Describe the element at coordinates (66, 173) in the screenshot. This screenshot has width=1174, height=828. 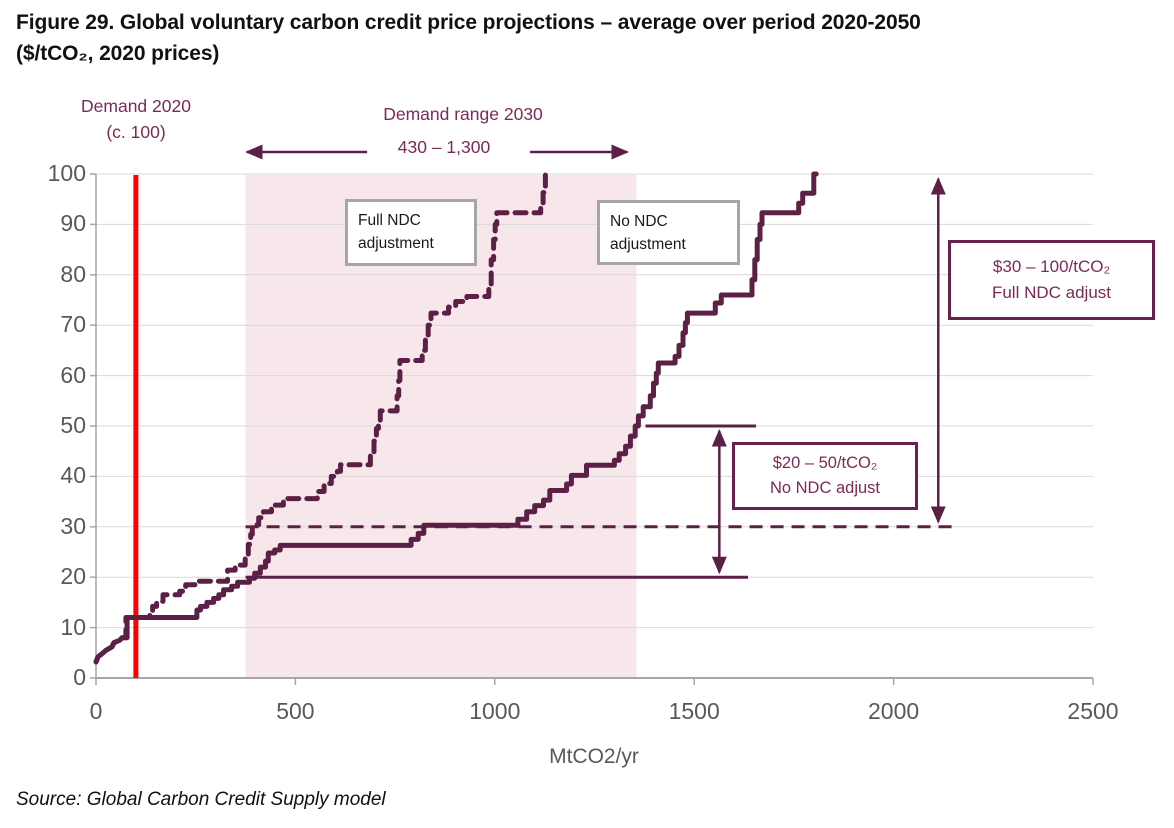
I see `y-tick-label-100: 100` at that location.